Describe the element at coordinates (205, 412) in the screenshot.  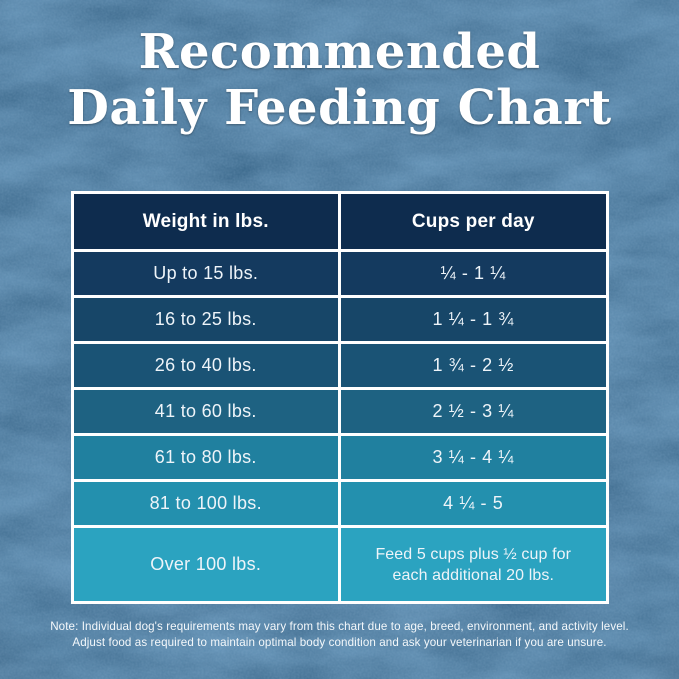
I see `weight-cell: 41 to 60 lbs.` at that location.